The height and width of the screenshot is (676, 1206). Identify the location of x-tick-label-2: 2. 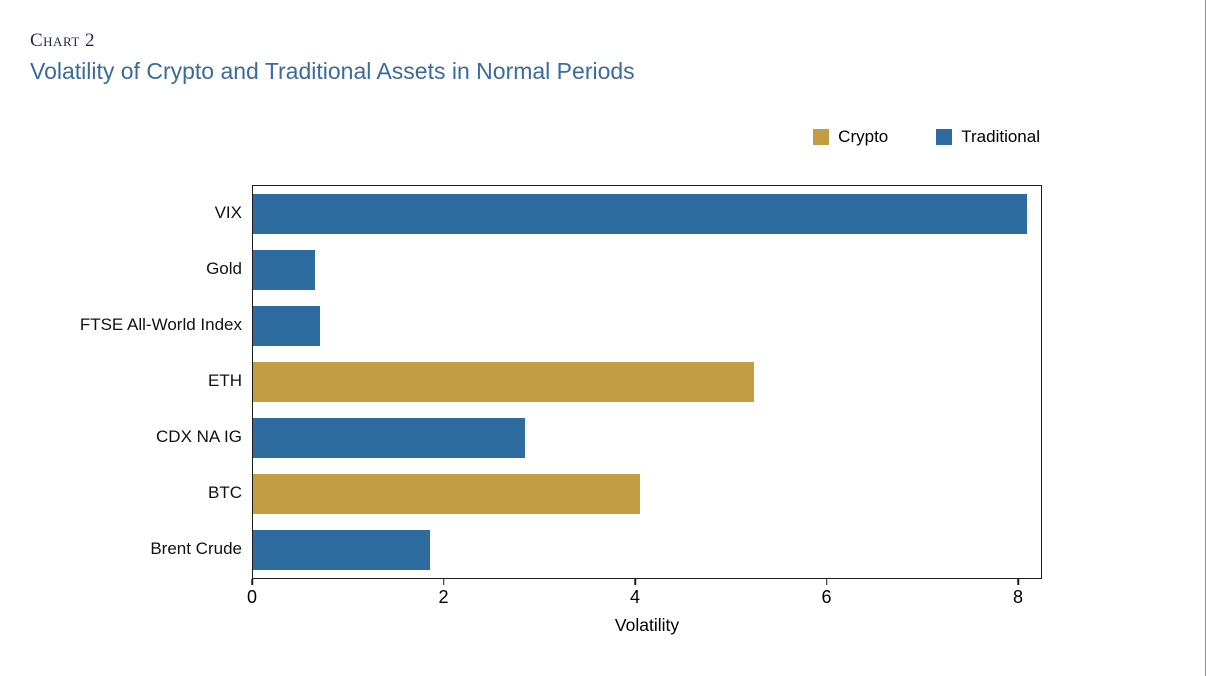
(443, 597).